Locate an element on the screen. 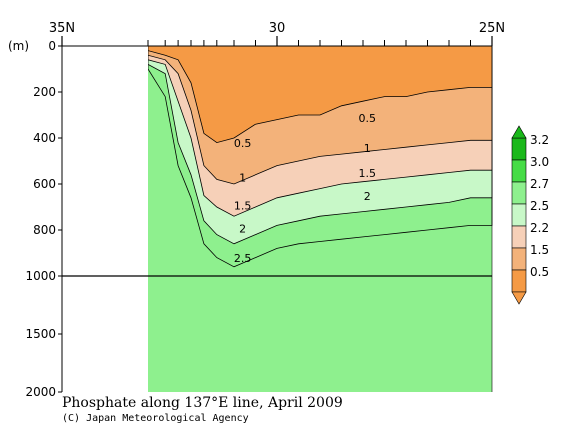 The height and width of the screenshot is (432, 570). colorbar-top-arrow is located at coordinates (519, 132).